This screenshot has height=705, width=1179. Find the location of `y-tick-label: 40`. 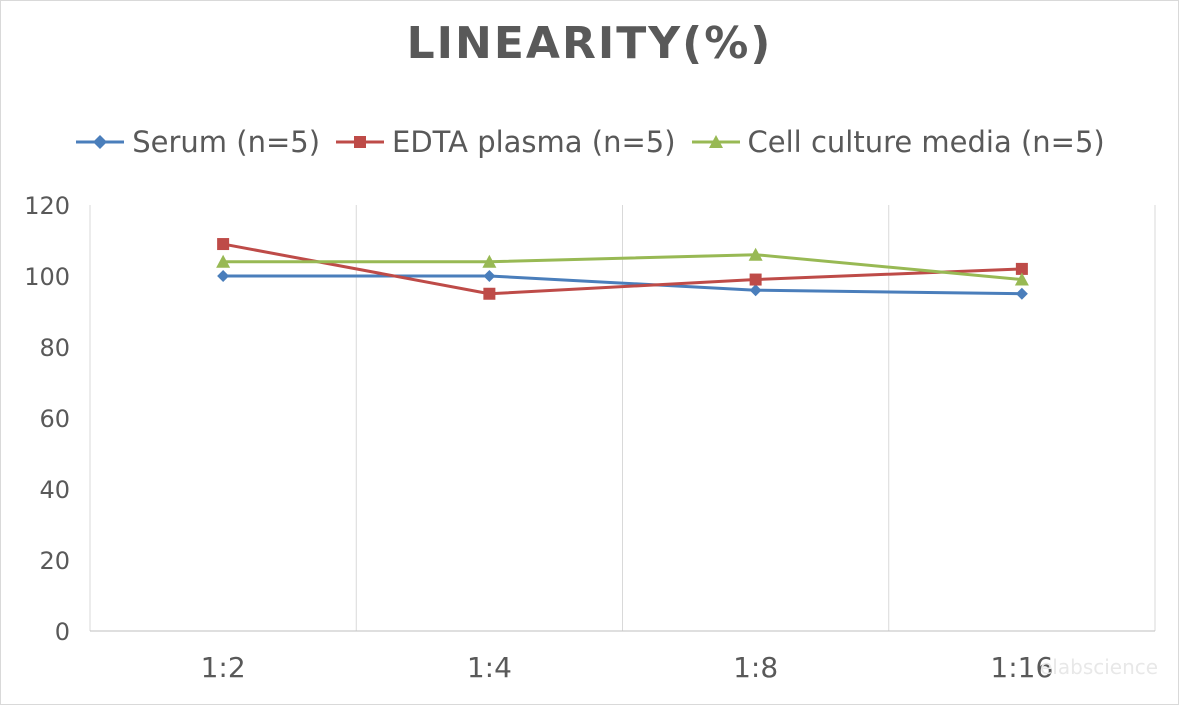

y-tick-label: 40 is located at coordinates (54, 490).